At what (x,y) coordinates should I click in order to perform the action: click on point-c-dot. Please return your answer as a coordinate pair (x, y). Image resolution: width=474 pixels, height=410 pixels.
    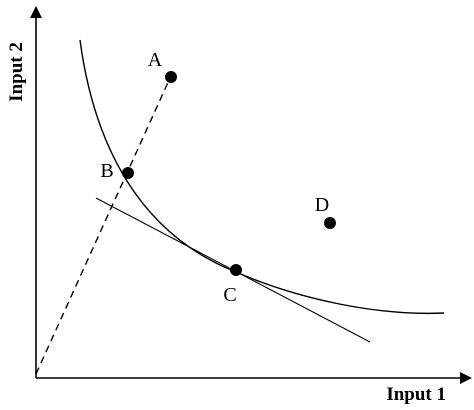
    Looking at the image, I should click on (236, 270).